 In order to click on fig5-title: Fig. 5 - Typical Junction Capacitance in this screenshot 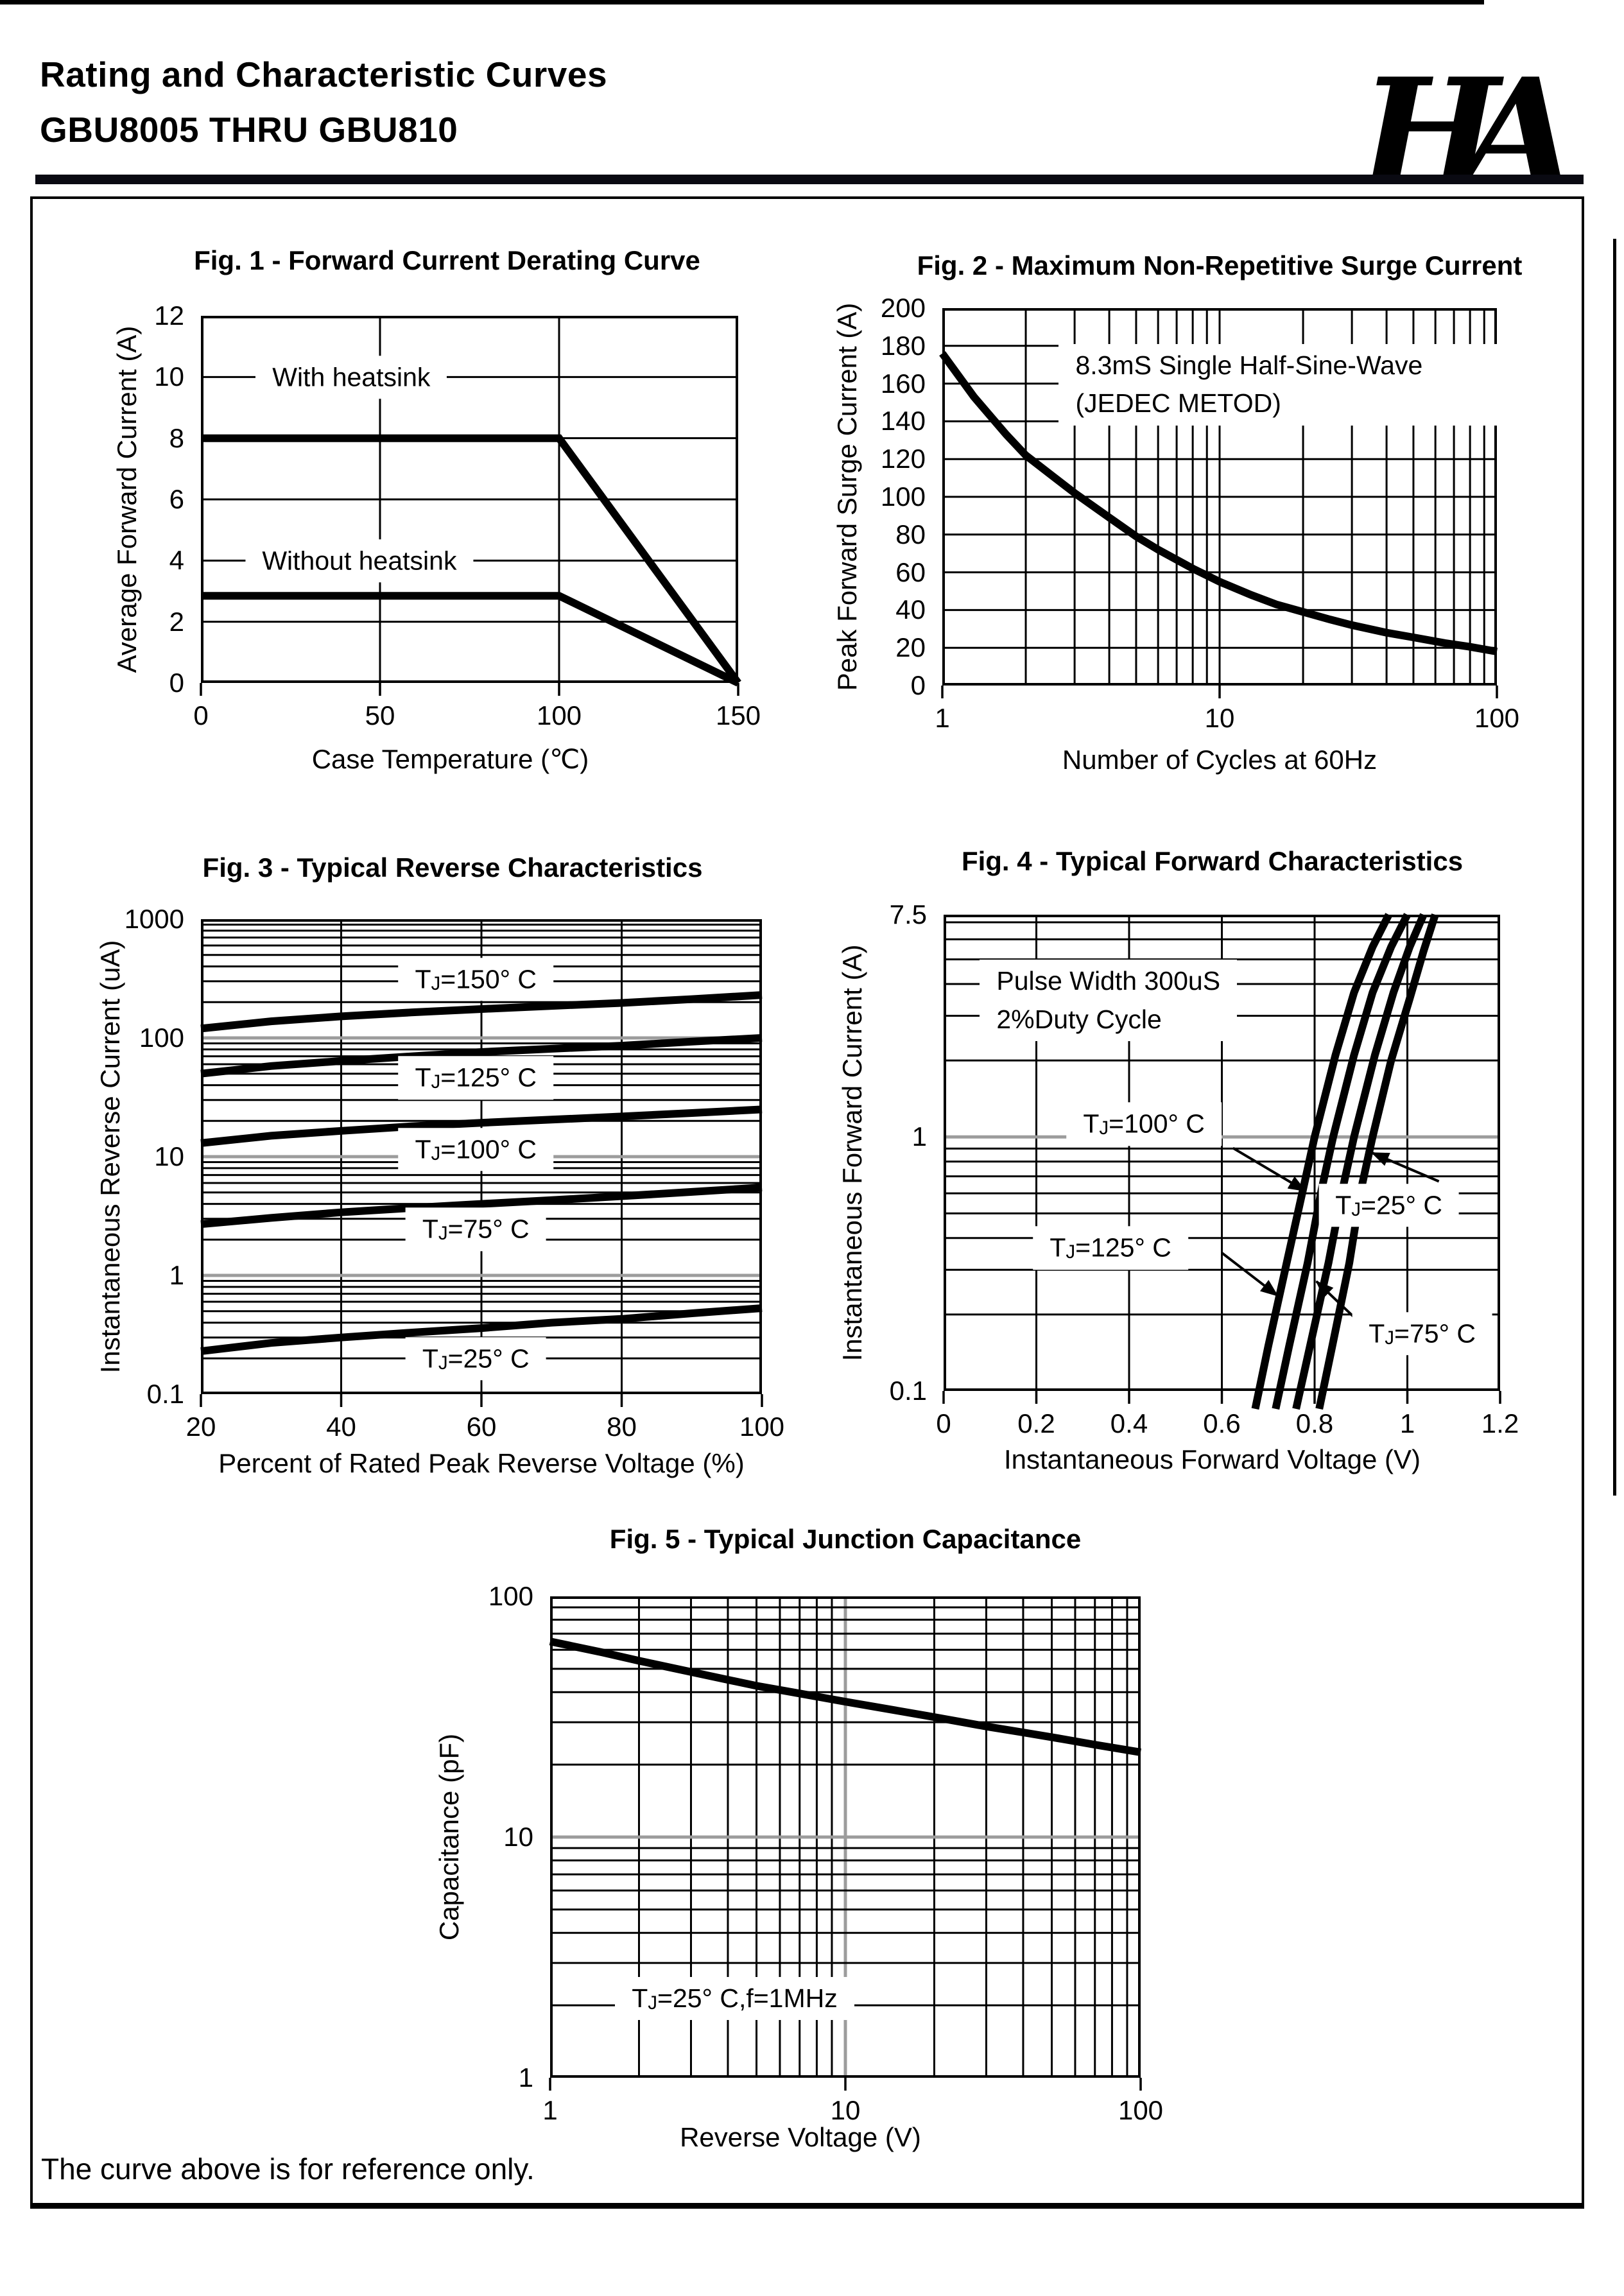, I will do `click(845, 1539)`.